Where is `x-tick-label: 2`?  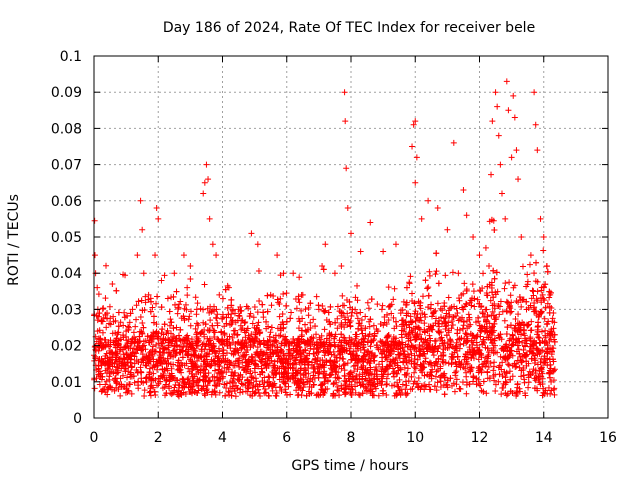
x-tick-label: 2 is located at coordinates (158, 438).